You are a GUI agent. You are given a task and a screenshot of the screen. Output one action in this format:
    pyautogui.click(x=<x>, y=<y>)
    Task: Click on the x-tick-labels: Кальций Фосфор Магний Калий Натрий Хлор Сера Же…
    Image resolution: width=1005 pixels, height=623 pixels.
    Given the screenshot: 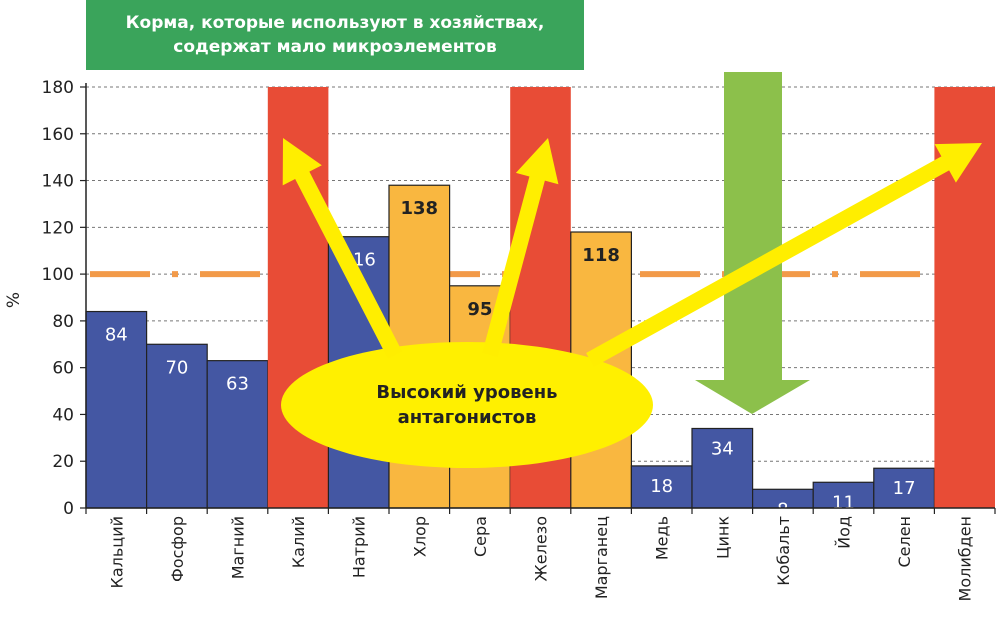 What is the action you would take?
    pyautogui.click(x=540, y=554)
    